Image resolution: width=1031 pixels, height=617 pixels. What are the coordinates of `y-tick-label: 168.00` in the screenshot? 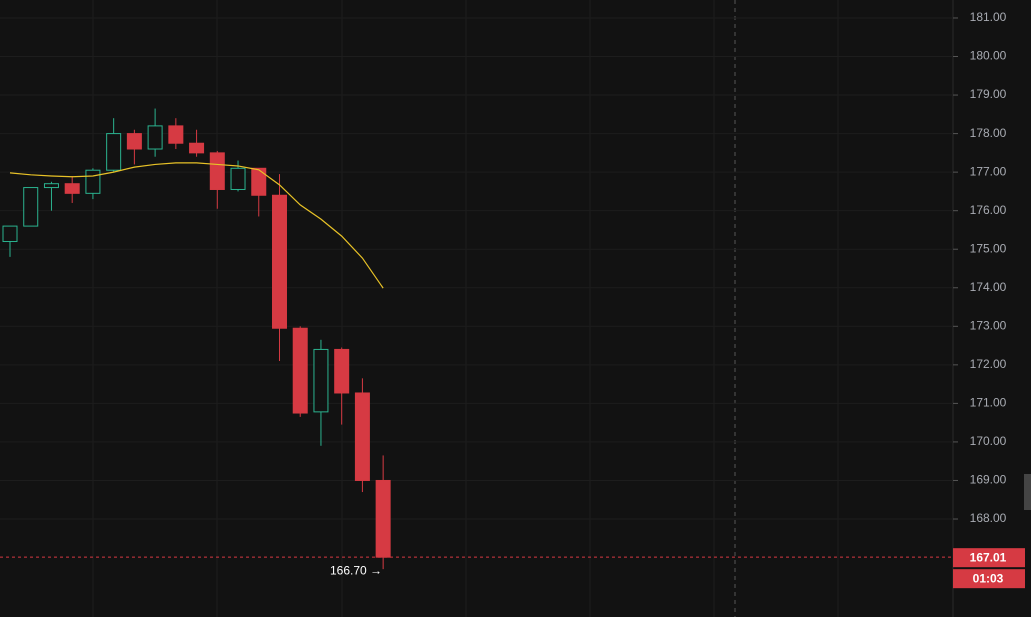 It's located at (988, 518).